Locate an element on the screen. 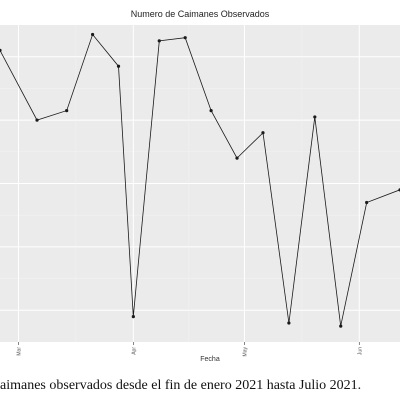 The image size is (400, 400). x-tick-label: Apr is located at coordinates (134, 351).